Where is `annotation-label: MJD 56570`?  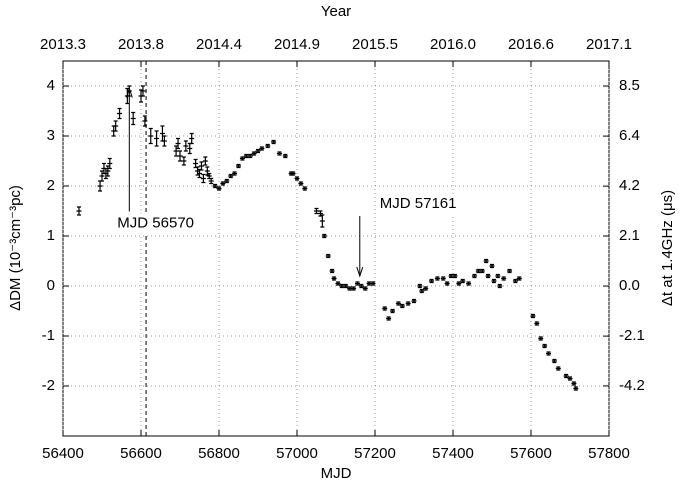 annotation-label: MJD 56570 is located at coordinates (155, 222).